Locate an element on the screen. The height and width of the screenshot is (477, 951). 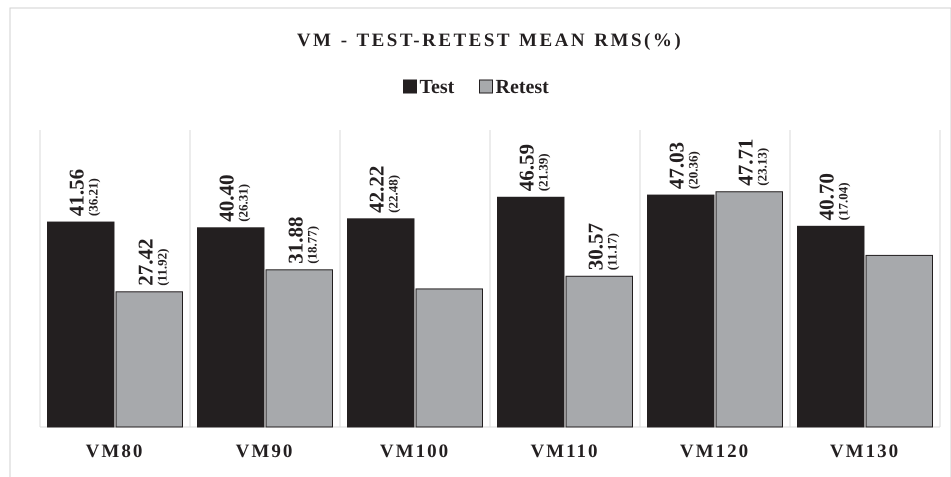
data-label: 40.70 (17.04) is located at coordinates (832, 196).